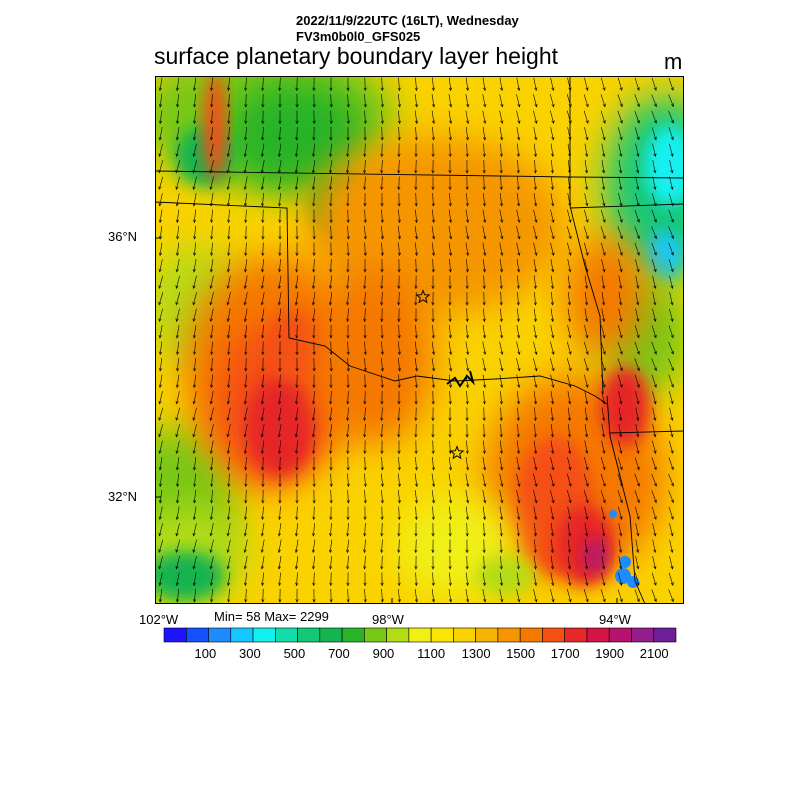  I want to click on pbl-height-region, so click(375, 356).